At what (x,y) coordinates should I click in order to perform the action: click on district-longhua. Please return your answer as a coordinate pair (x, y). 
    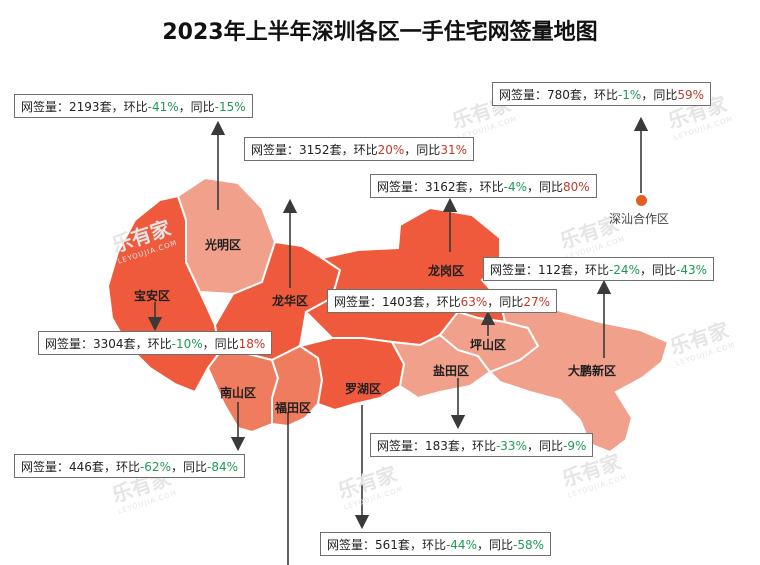
    Looking at the image, I should click on (277, 301).